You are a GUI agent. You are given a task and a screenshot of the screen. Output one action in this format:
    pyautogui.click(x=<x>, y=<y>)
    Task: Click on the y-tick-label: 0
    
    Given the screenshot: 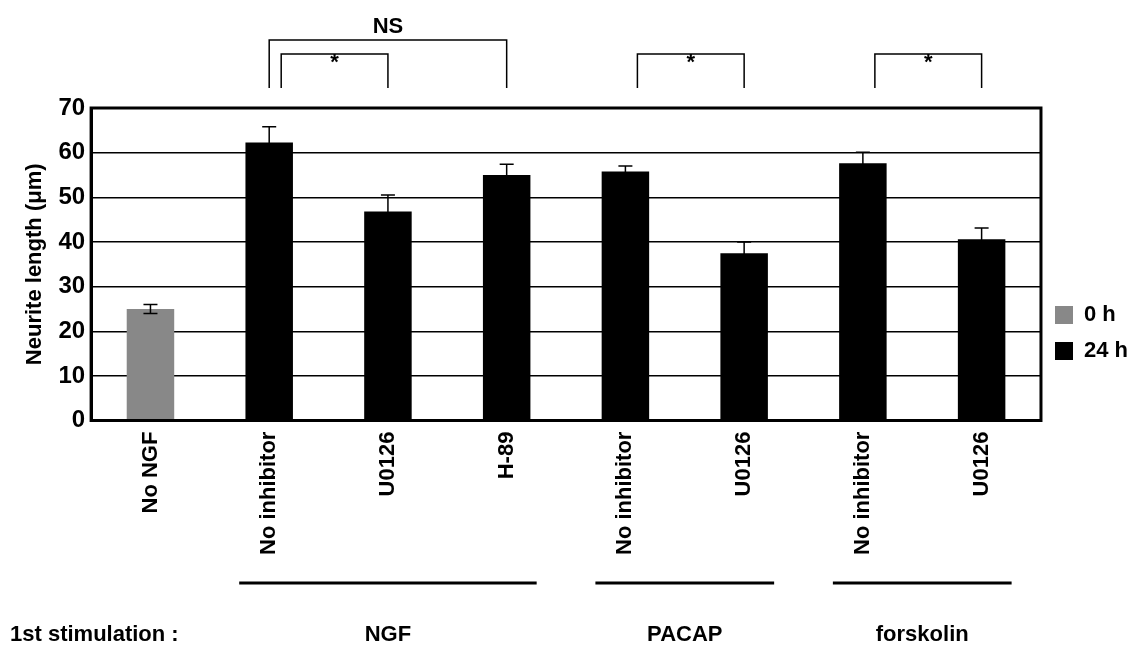 What is the action you would take?
    pyautogui.click(x=78, y=419)
    